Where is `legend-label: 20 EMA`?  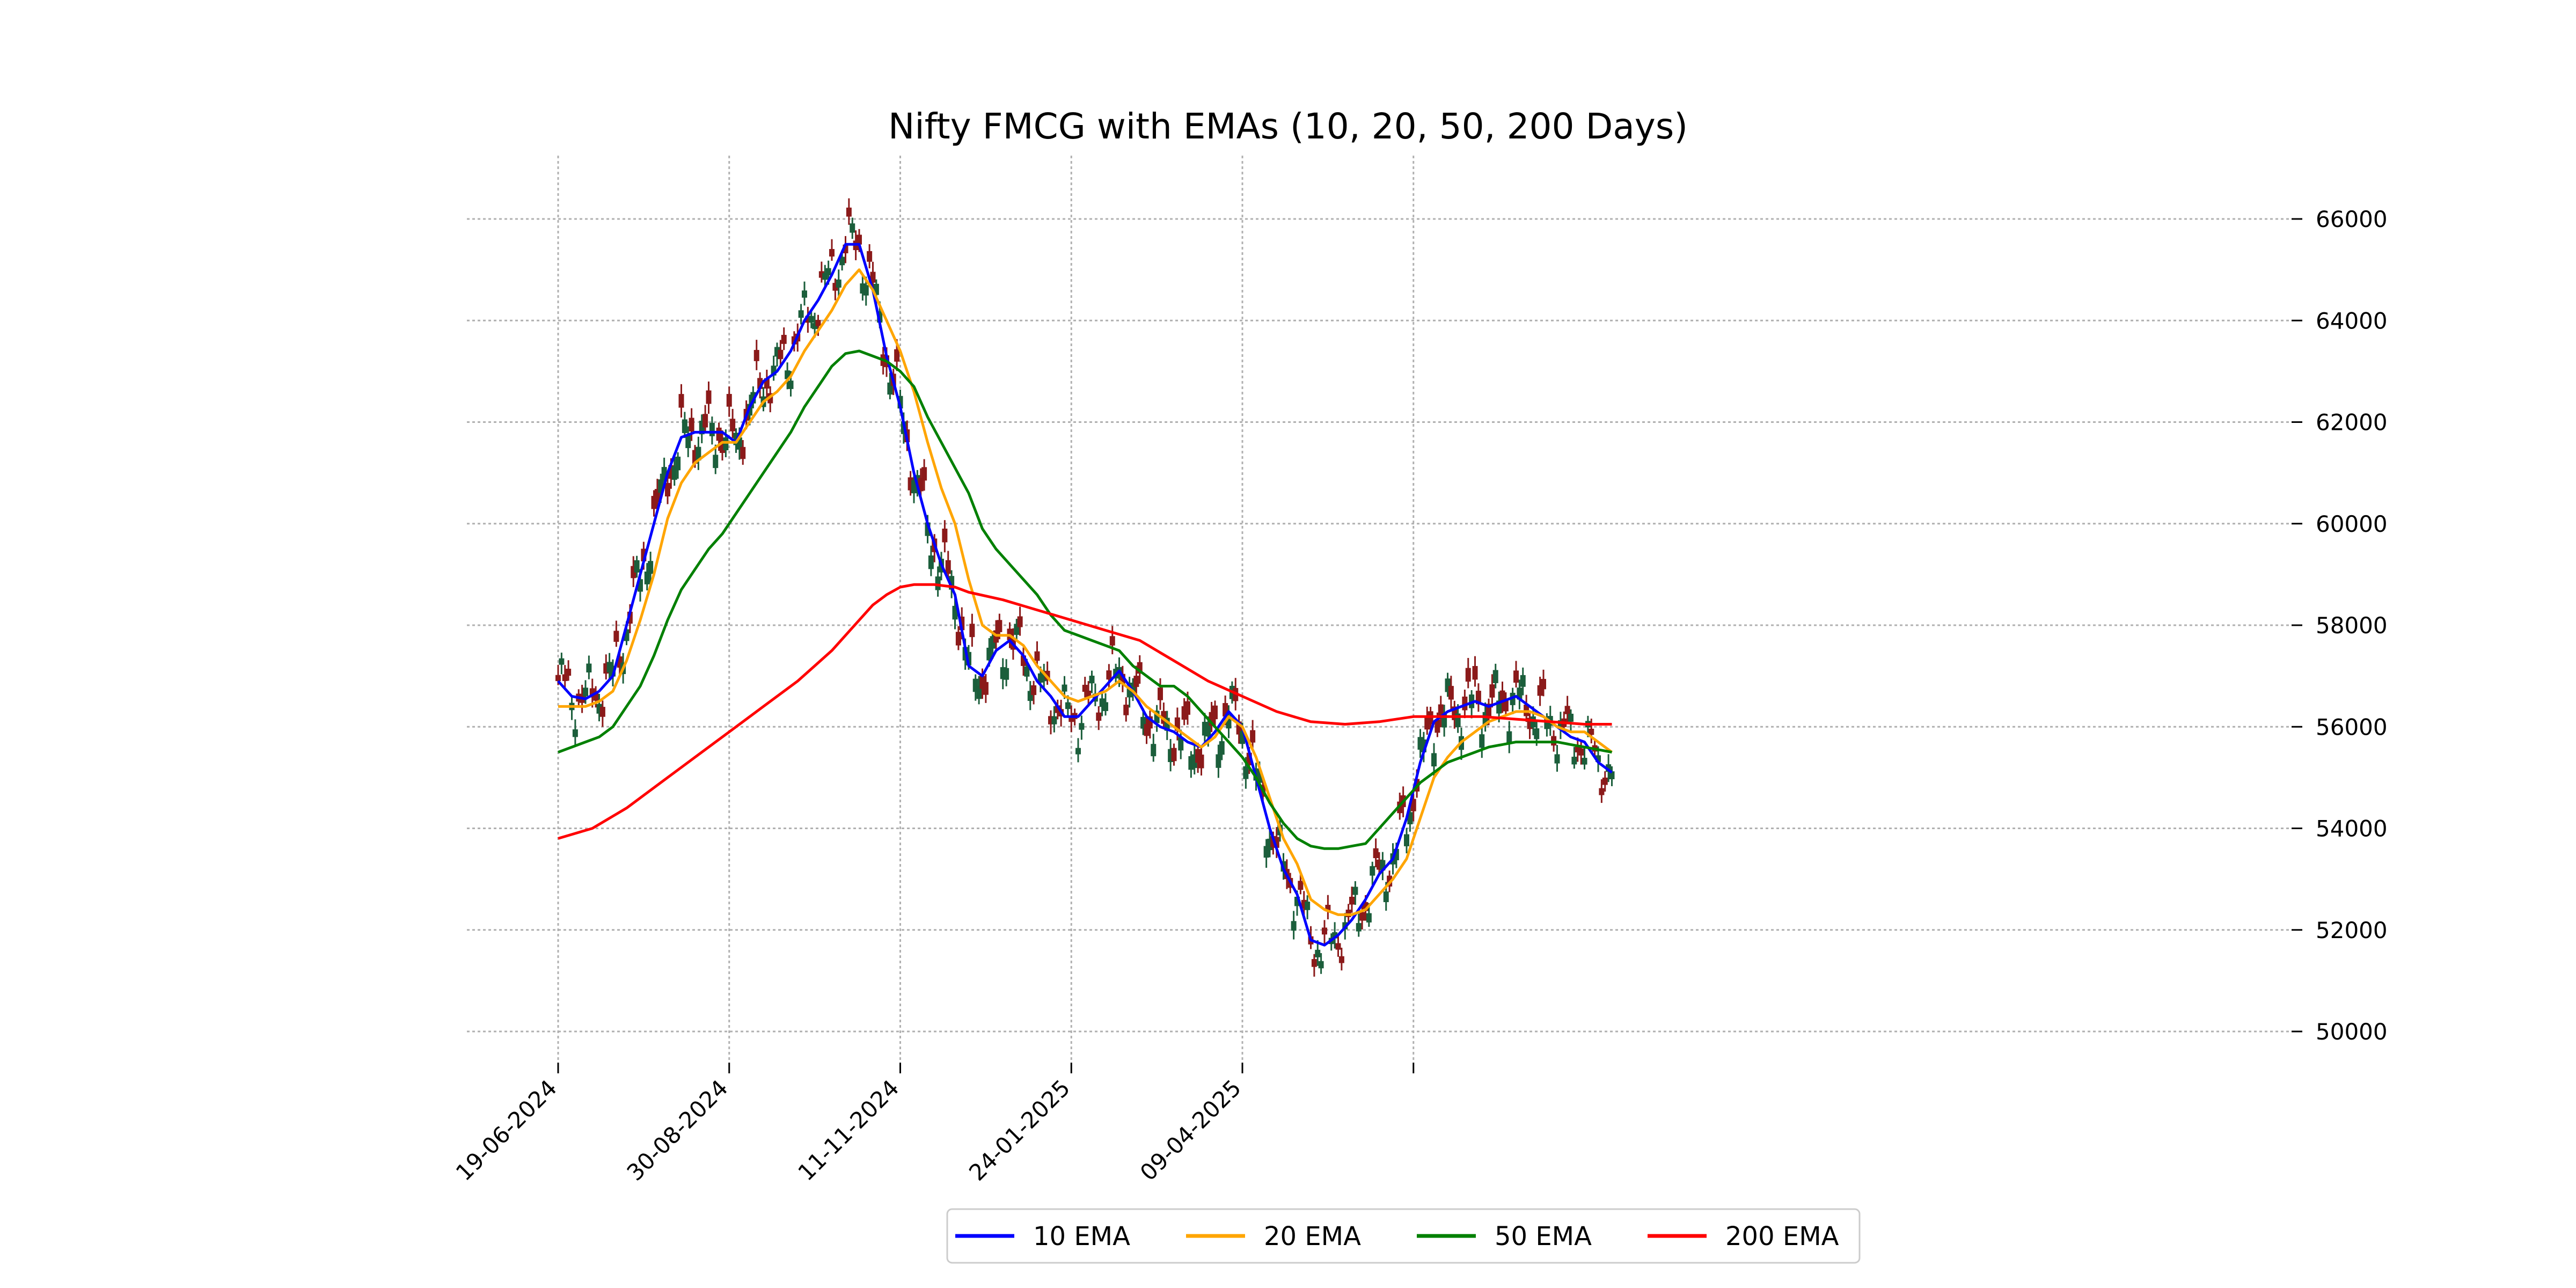
legend-label: 20 EMA is located at coordinates (1312, 1236).